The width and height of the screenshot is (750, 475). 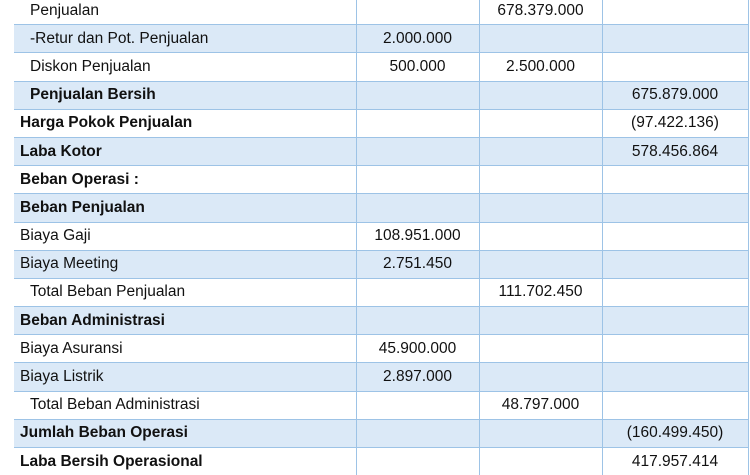 I want to click on row-label: Harga Pokok Penjualan, so click(x=185, y=123).